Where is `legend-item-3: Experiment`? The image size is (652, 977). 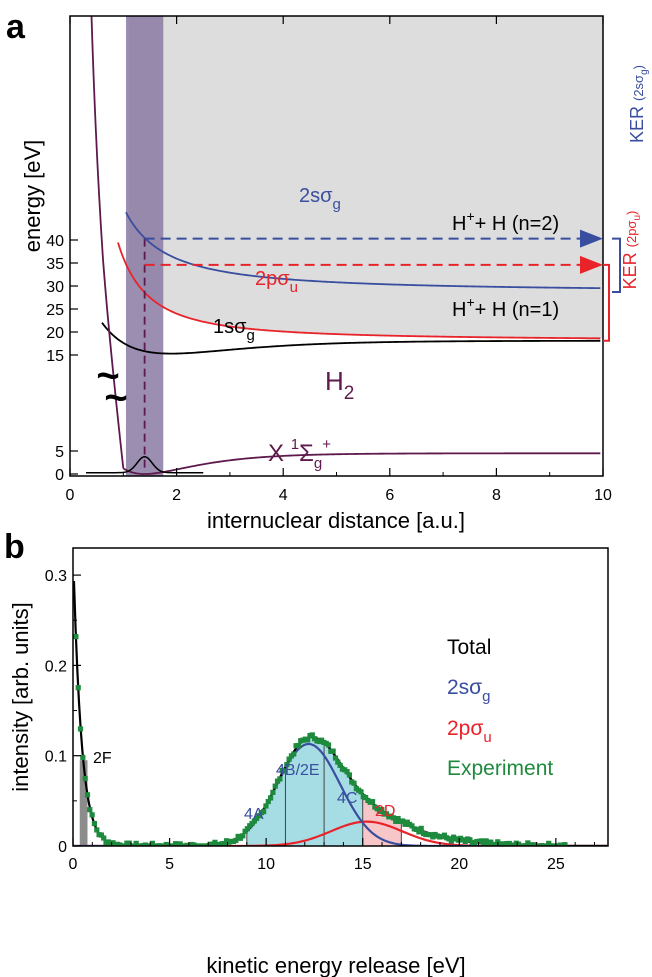
legend-item-3: Experiment is located at coordinates (500, 768).